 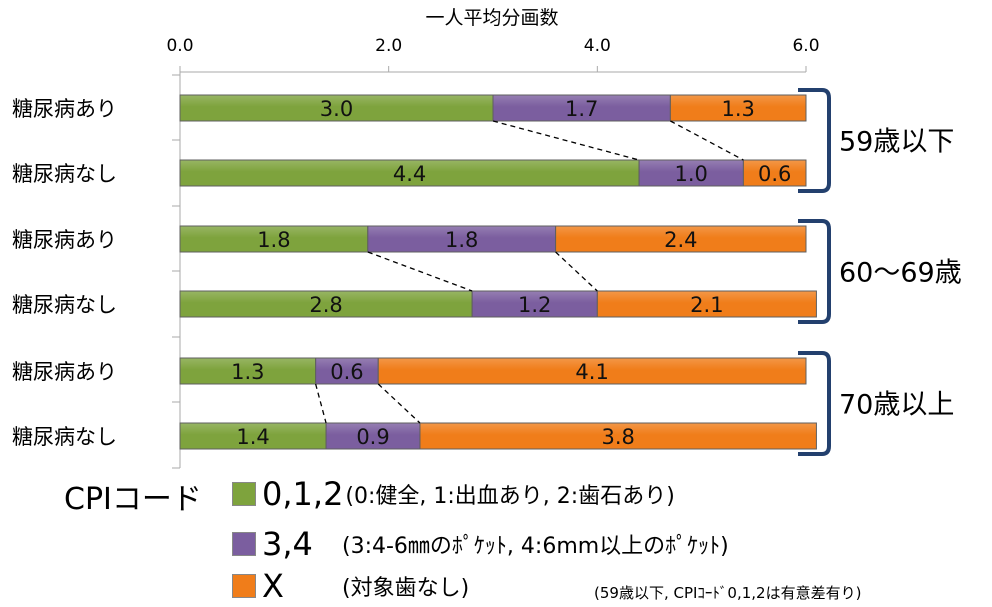 I want to click on data-label: 0.9, so click(x=372, y=437).